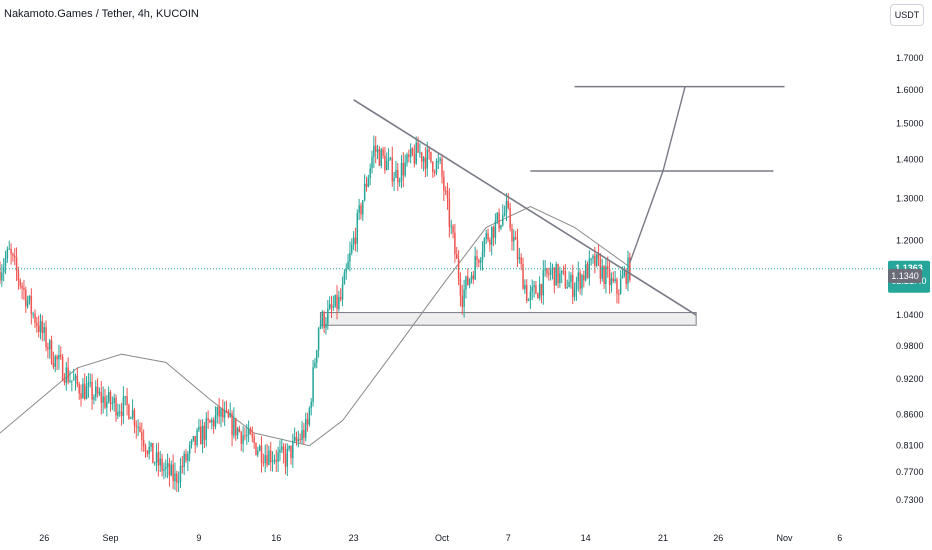 The height and width of the screenshot is (550, 932). What do you see at coordinates (276, 538) in the screenshot?
I see `x-tick-label: 16` at bounding box center [276, 538].